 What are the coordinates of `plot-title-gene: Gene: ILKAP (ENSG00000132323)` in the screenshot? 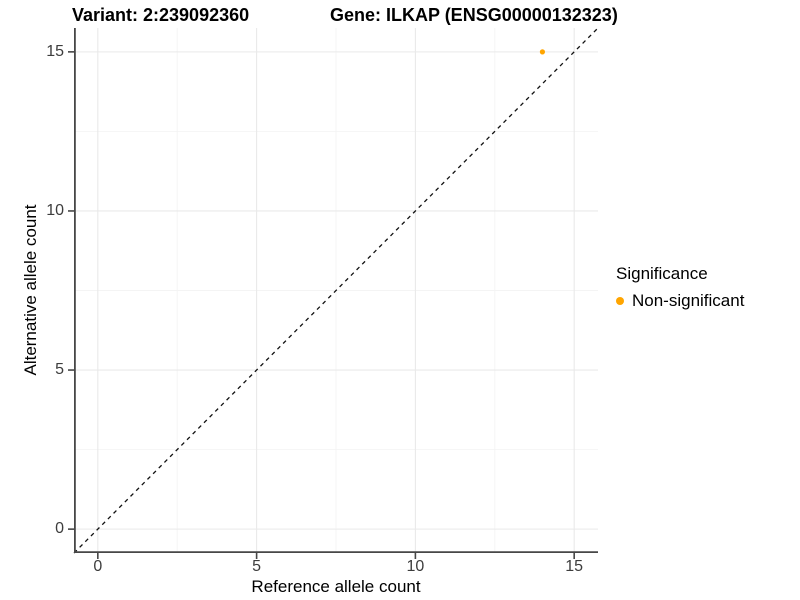 It's located at (474, 15).